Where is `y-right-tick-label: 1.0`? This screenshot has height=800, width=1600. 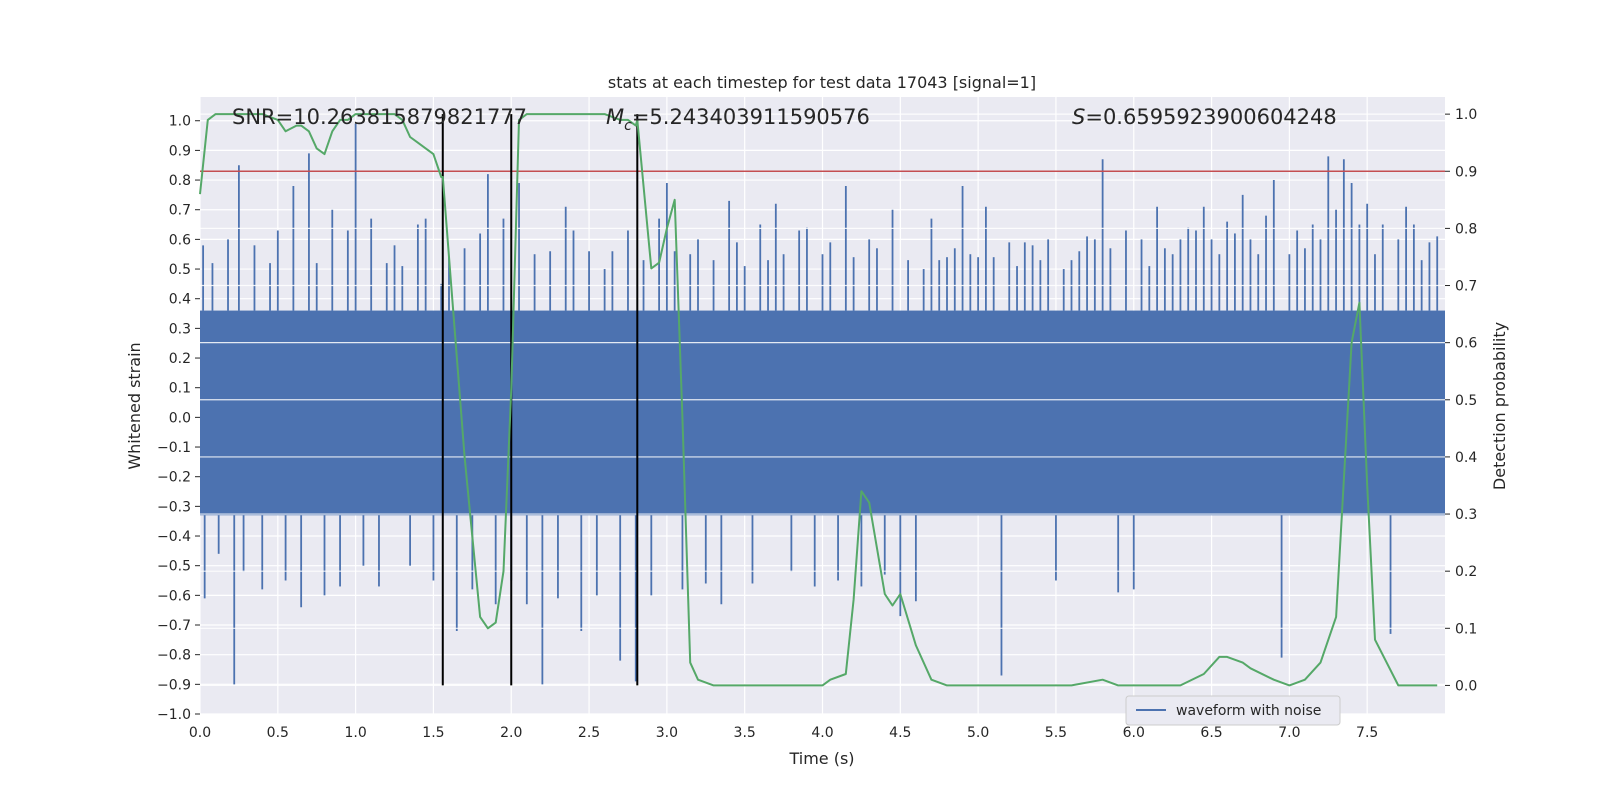 y-right-tick-label: 1.0 is located at coordinates (1466, 115).